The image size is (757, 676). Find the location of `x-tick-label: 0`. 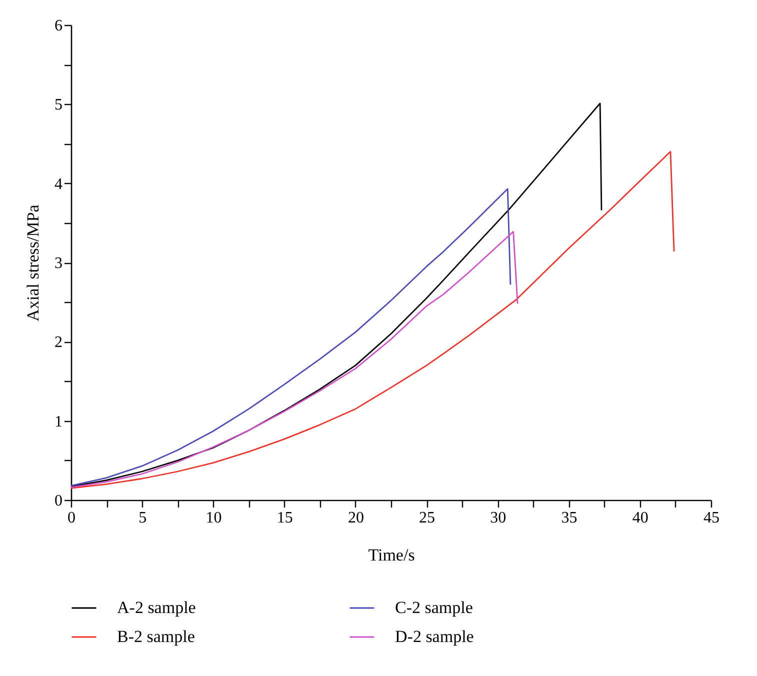

x-tick-label: 0 is located at coordinates (72, 518).